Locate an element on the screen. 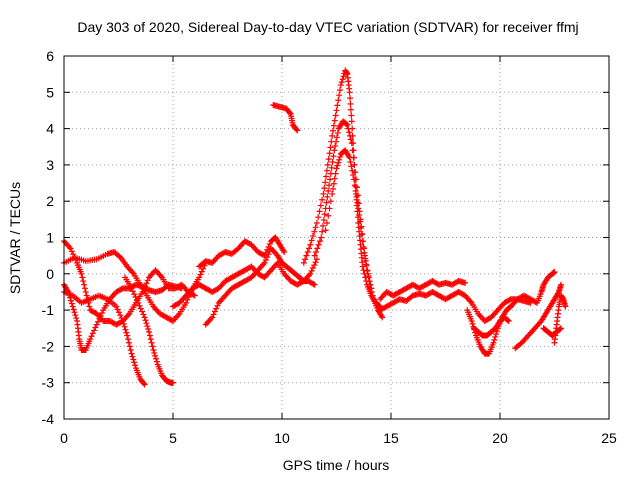 The image size is (640, 480). y-tick-label: -3 is located at coordinates (48, 383).